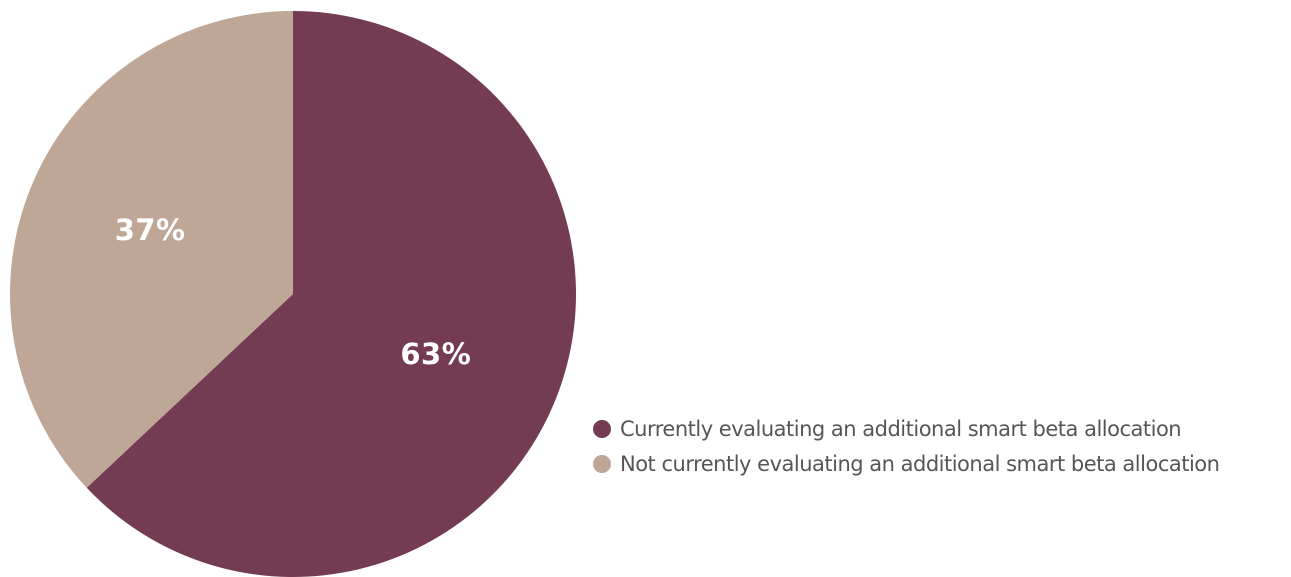 This screenshot has height=577, width=1291. I want to click on legend-swatch-currently-evaluating, so click(602, 429).